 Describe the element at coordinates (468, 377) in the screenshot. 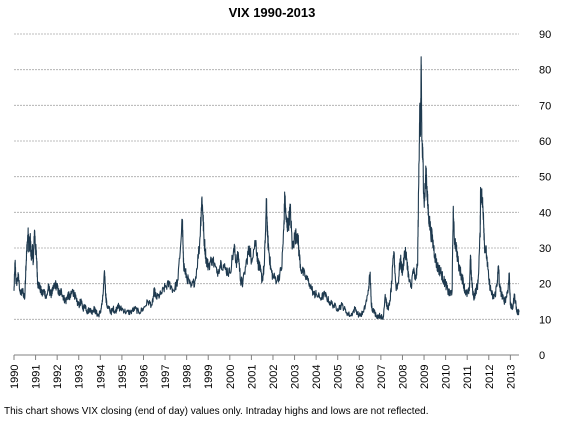

I see `x-tick-label: 2011` at that location.